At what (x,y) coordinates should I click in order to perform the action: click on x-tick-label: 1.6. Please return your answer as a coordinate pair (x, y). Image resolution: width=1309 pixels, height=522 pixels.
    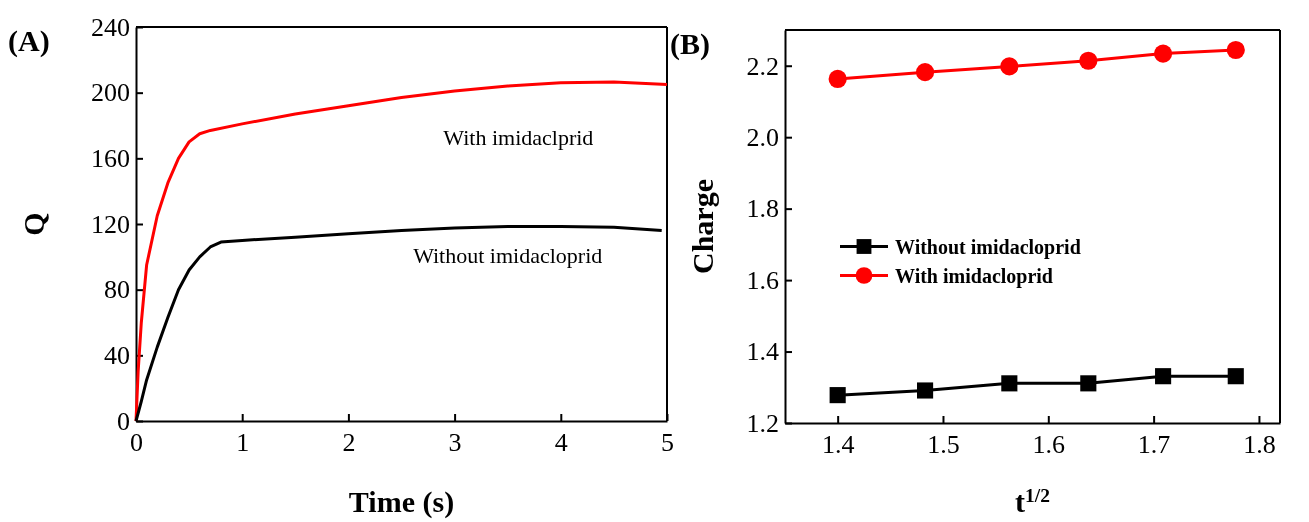
    Looking at the image, I should click on (1049, 445).